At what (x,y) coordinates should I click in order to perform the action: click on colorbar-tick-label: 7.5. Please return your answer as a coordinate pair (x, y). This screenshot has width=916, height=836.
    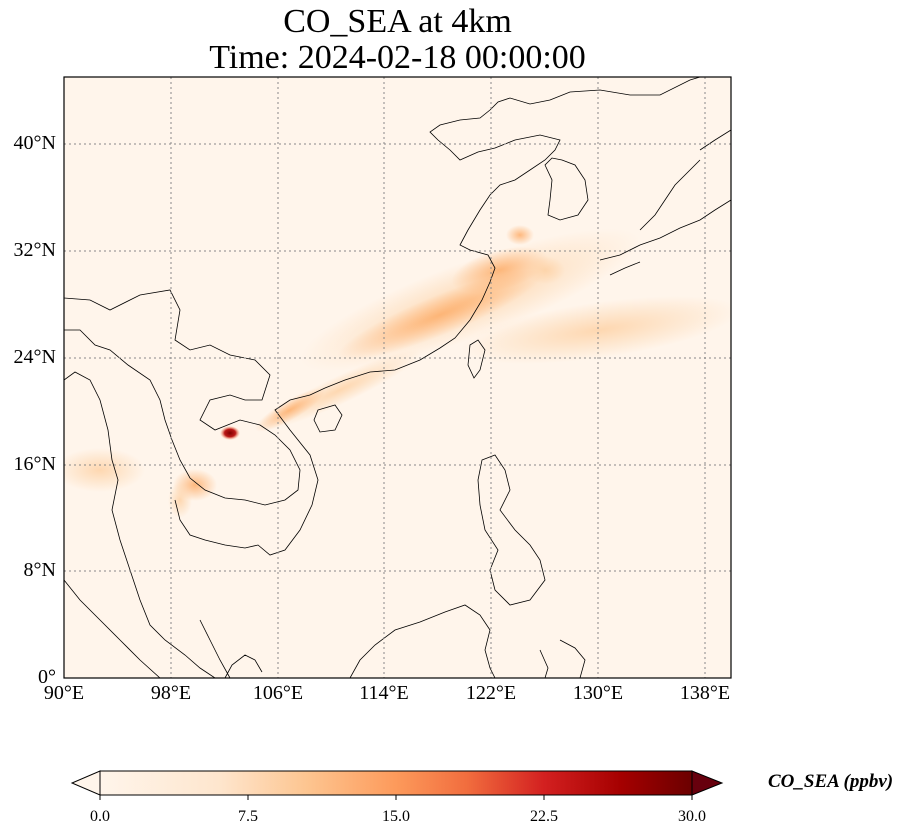
    Looking at the image, I should click on (248, 816).